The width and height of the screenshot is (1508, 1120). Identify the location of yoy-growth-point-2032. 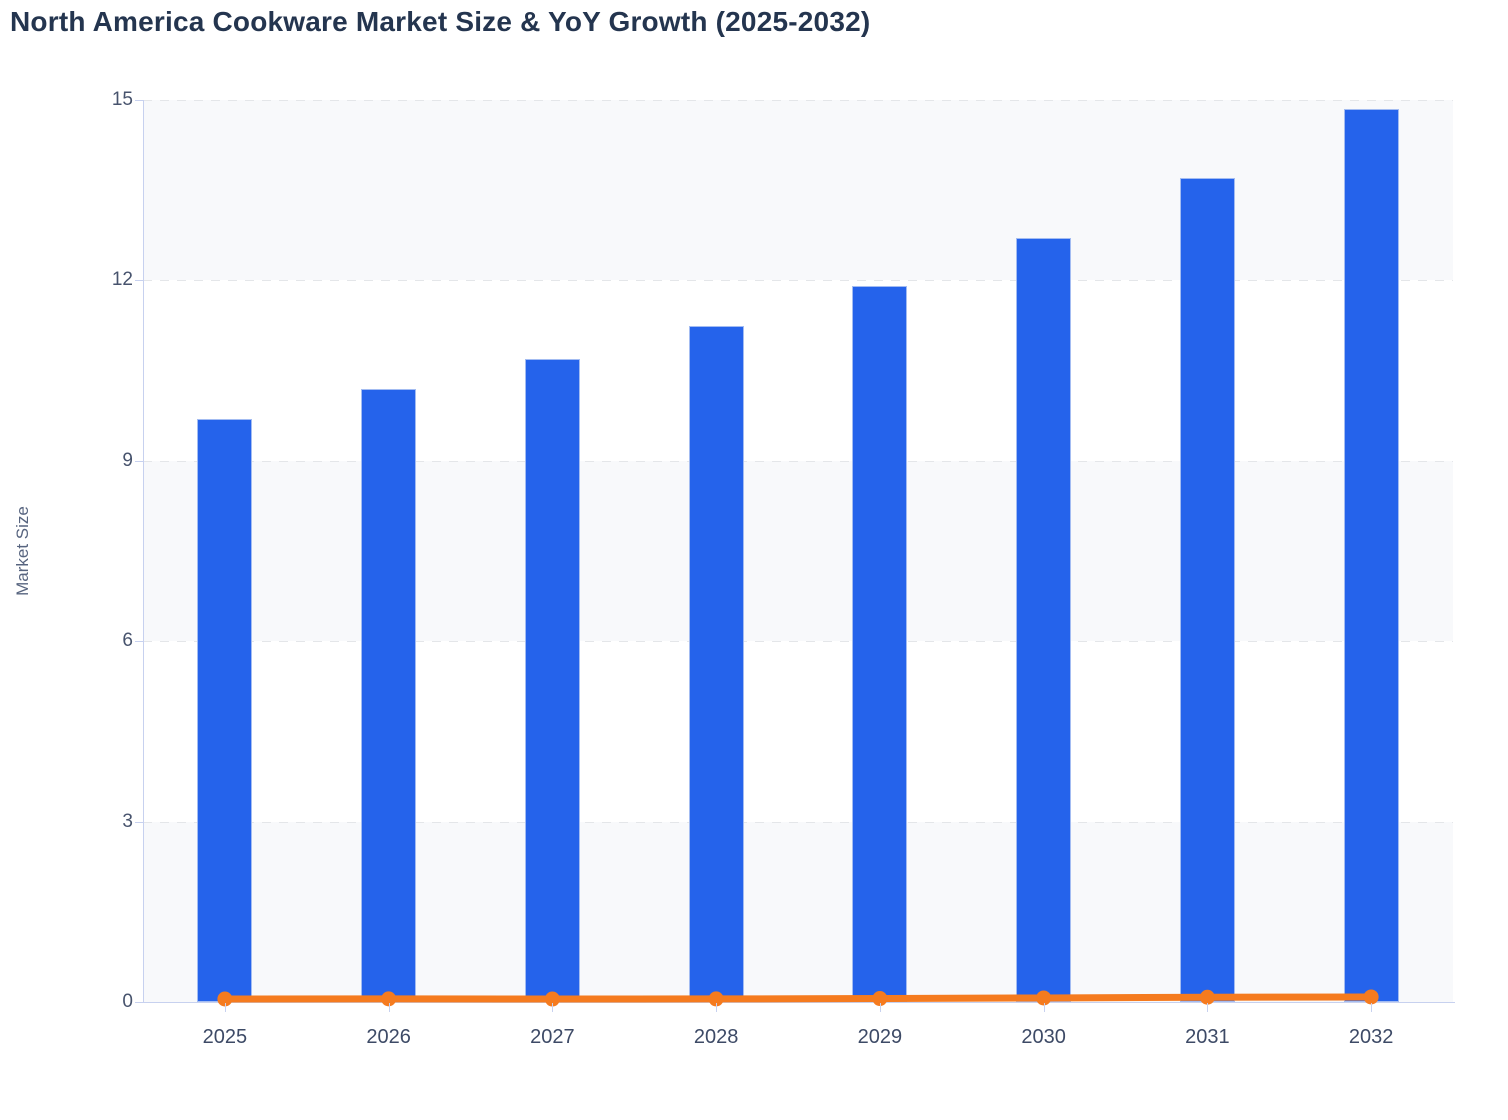
(1371, 997).